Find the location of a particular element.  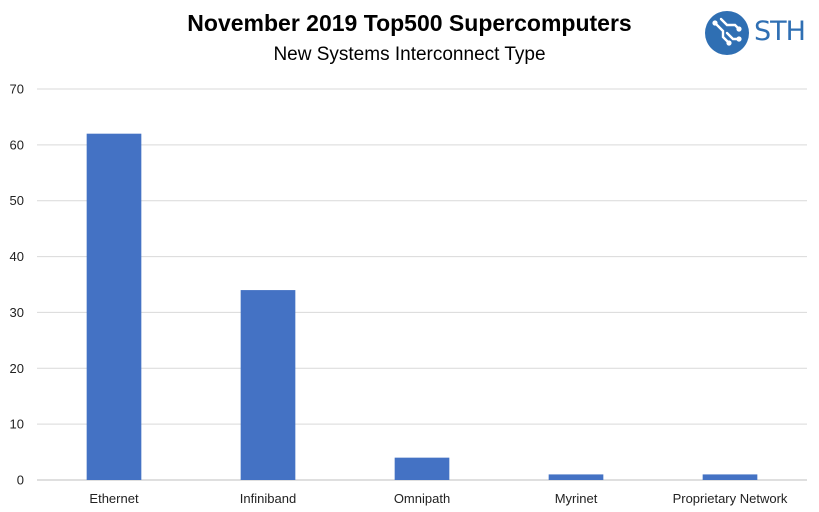

y-tick-label: 60 is located at coordinates (17, 144).